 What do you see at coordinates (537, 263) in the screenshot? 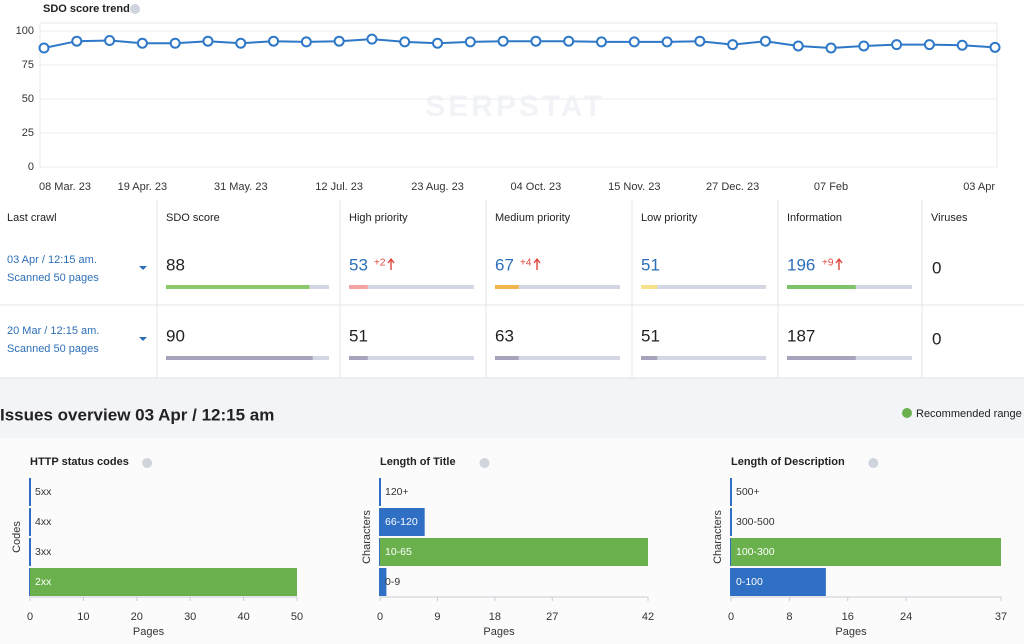
I see `up-arrow` at bounding box center [537, 263].